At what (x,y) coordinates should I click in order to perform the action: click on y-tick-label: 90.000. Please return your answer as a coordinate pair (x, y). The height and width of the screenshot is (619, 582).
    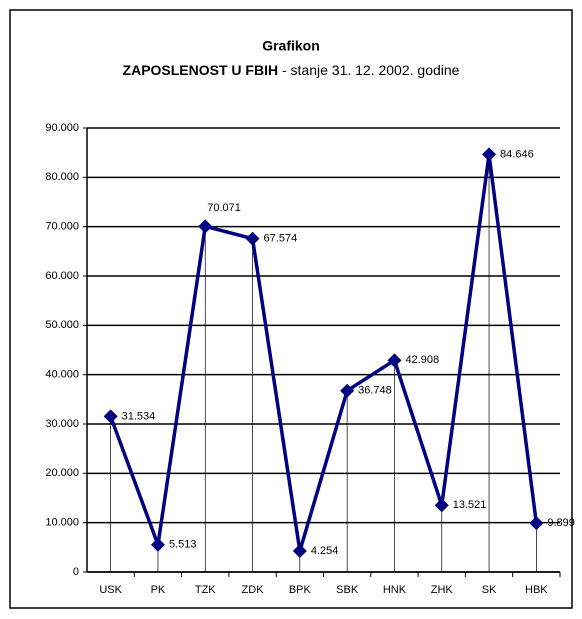
    Looking at the image, I should click on (62, 128).